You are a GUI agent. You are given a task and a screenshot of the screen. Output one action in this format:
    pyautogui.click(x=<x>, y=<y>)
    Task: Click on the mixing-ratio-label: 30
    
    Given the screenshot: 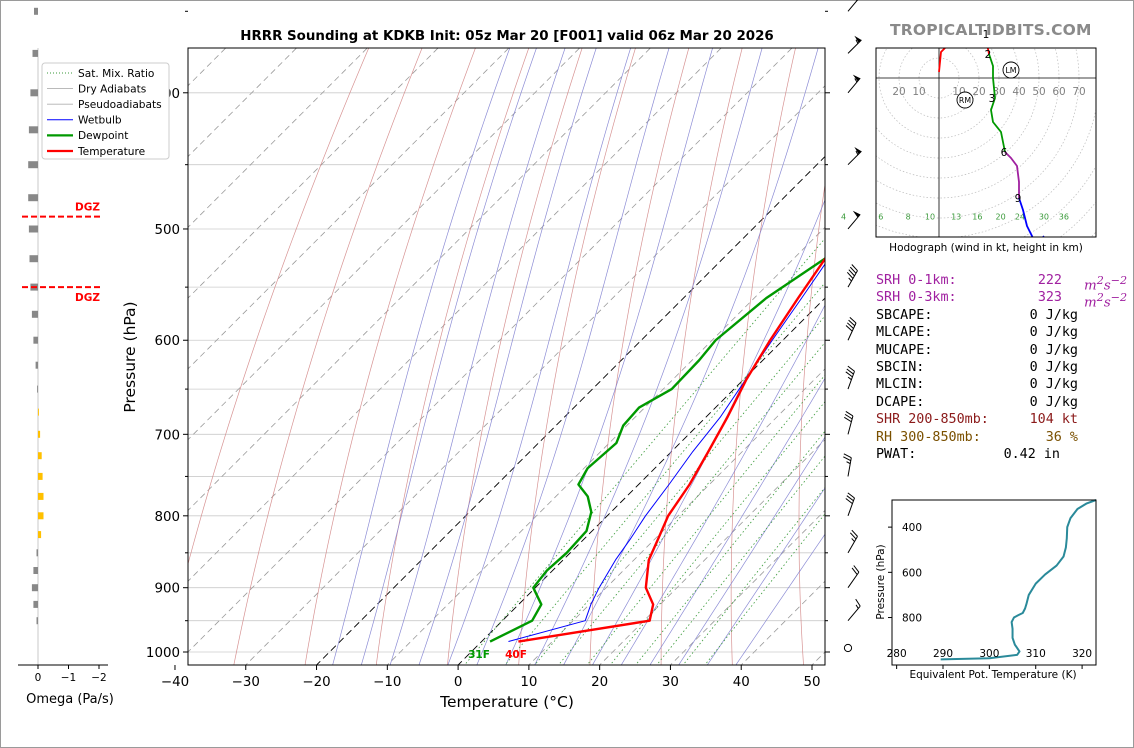 What is the action you would take?
    pyautogui.click(x=1044, y=217)
    